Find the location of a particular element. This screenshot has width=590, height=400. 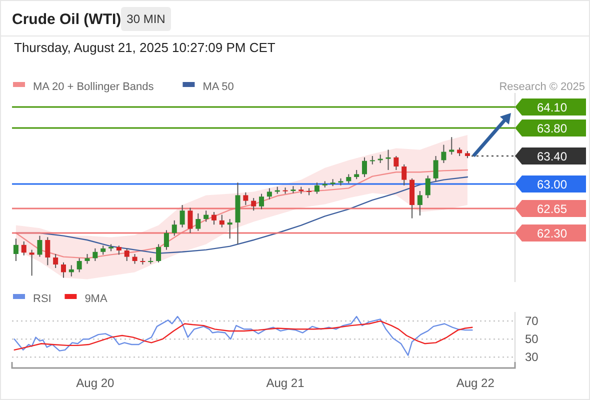

y-tick-label: 50 is located at coordinates (532, 339).